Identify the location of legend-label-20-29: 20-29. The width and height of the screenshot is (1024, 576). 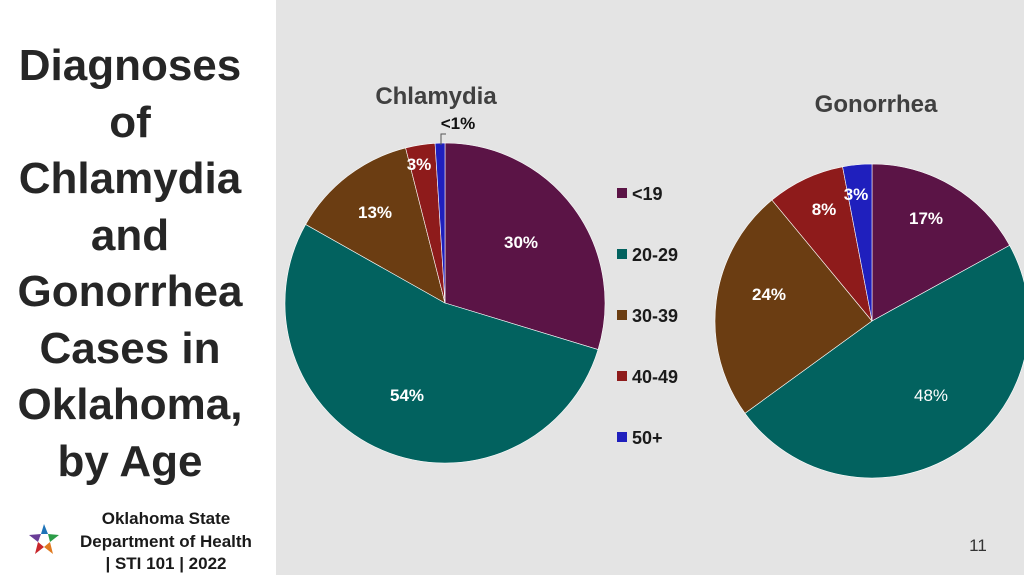
(655, 255).